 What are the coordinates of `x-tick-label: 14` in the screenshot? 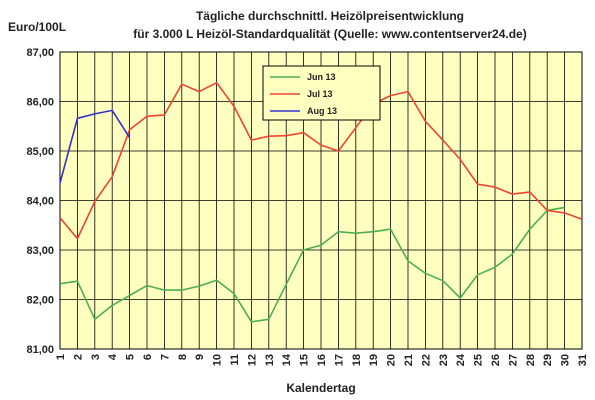 It's located at (287, 359).